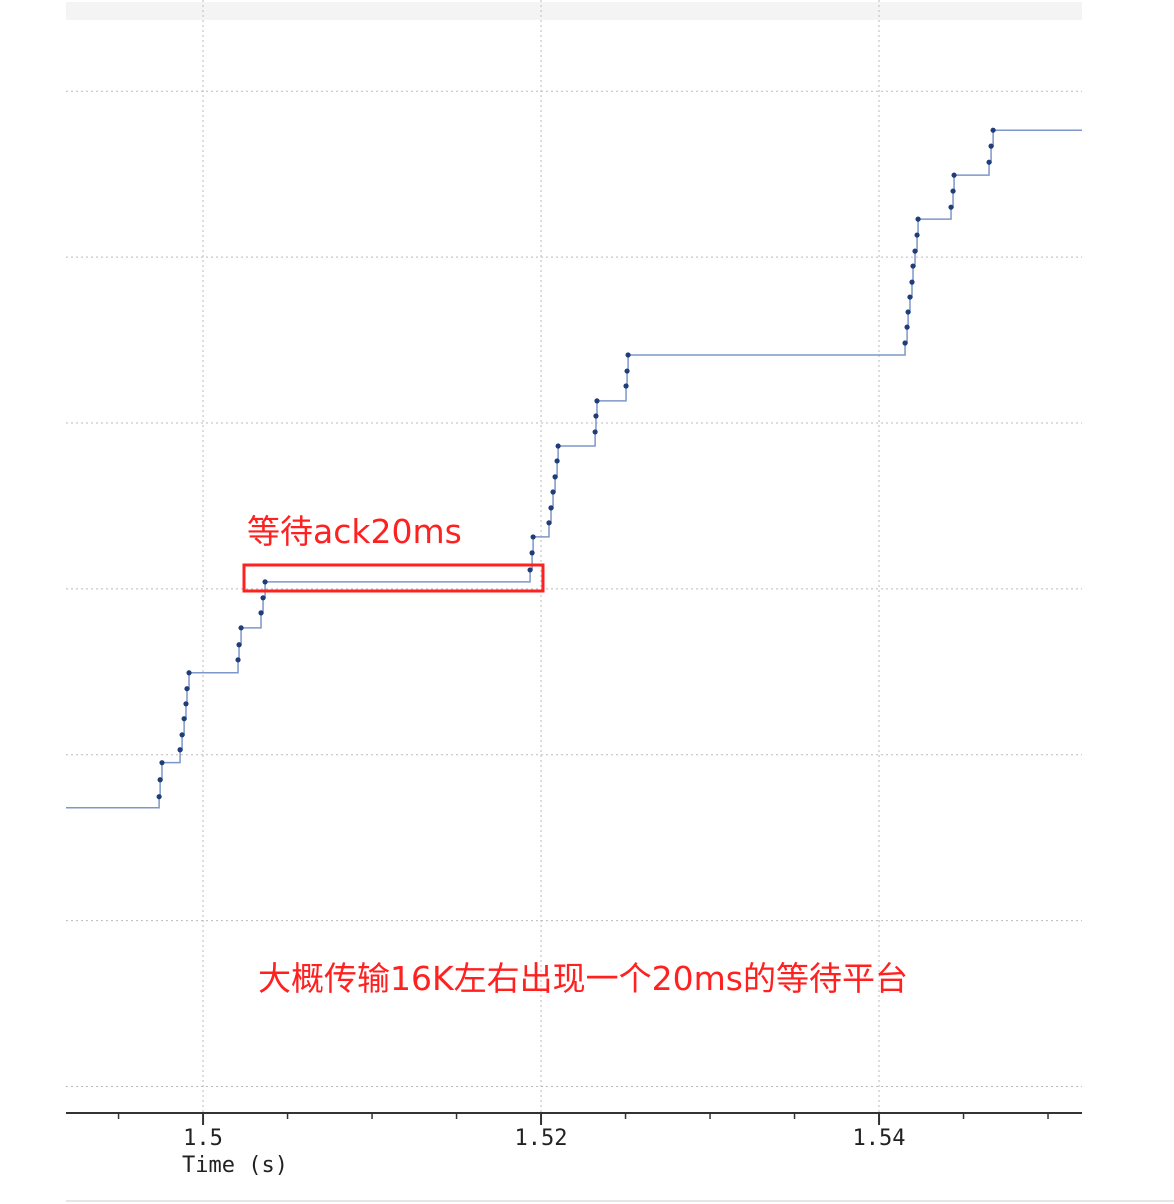  What do you see at coordinates (541, 1138) in the screenshot?
I see `x-tick-label: 1.52` at bounding box center [541, 1138].